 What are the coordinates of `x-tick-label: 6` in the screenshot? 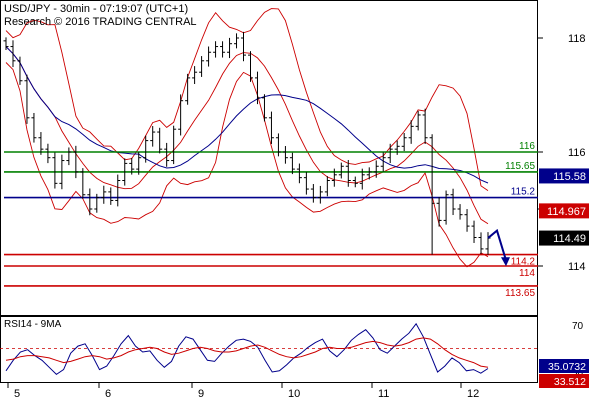 It's located at (108, 394).